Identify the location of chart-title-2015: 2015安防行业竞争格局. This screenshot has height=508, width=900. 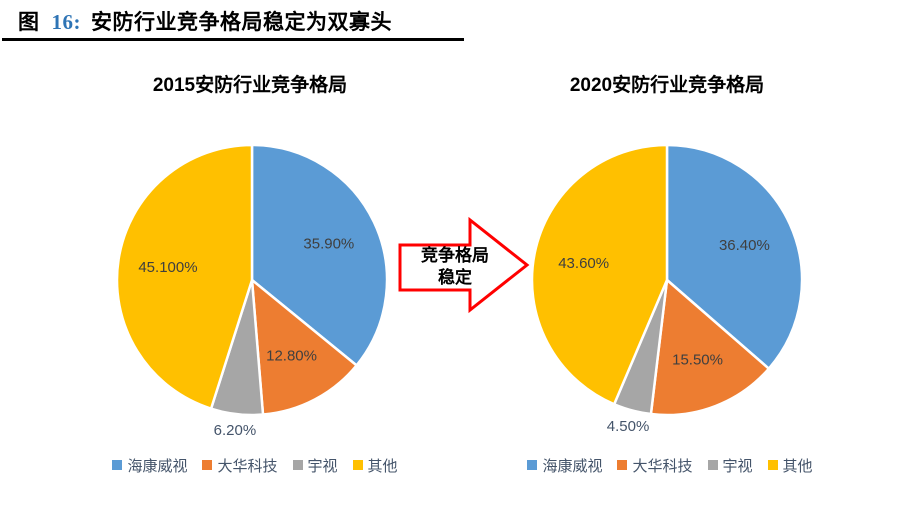
(250, 85).